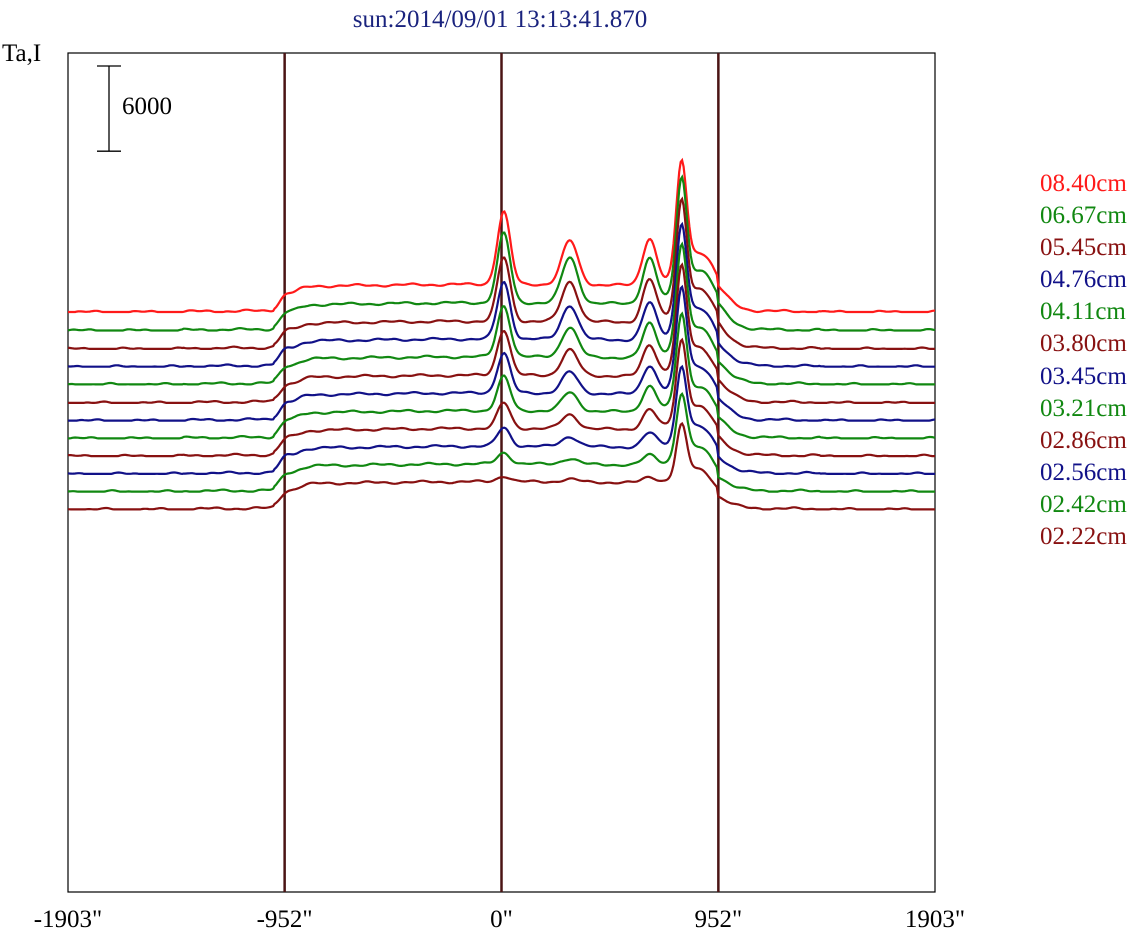 This screenshot has width=1147, height=941. Describe the element at coordinates (501, 466) in the screenshot. I see `series-line-02-22cm` at that location.